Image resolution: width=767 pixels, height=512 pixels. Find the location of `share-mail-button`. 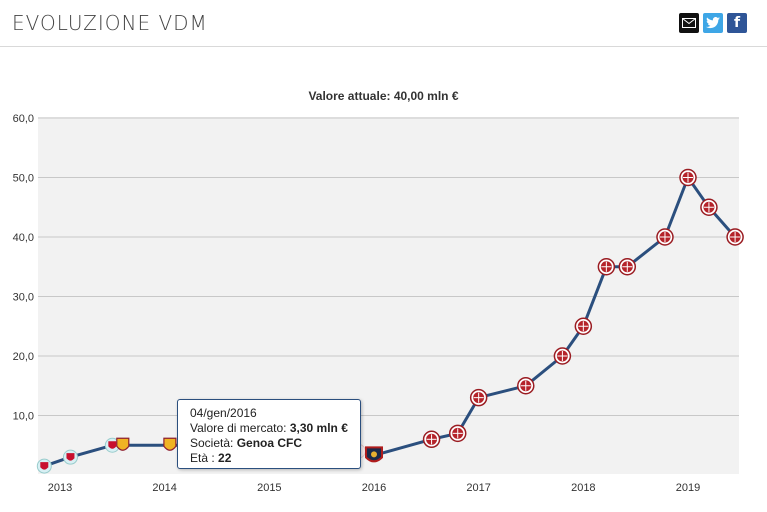

share-mail-button is located at coordinates (689, 23).